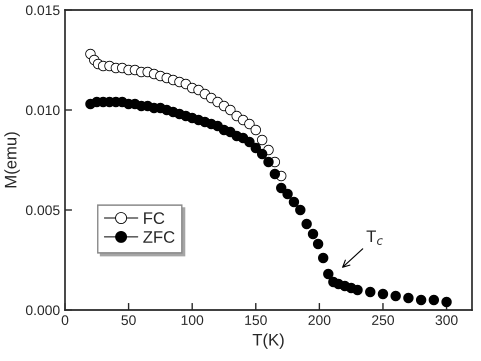 This screenshot has height=361, width=481. I want to click on y-tick-label: 0.010, so click(43, 110).